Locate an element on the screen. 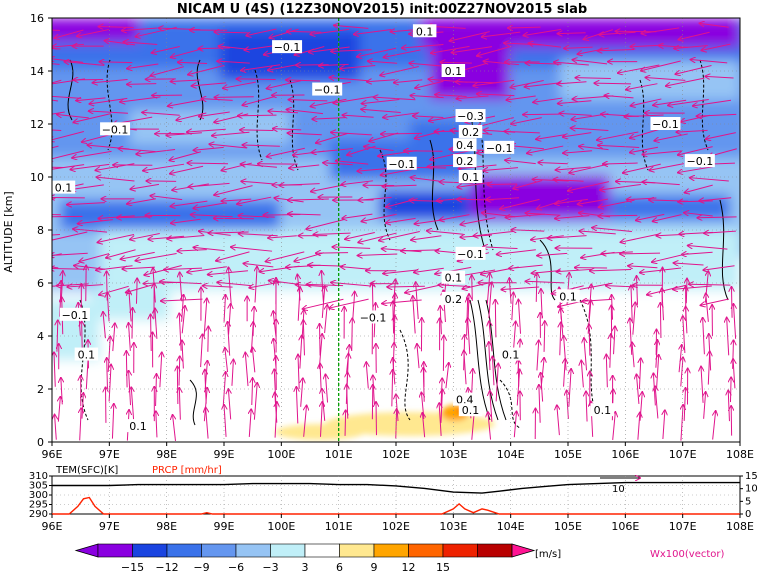  y-tick-label: 16 is located at coordinates (37, 18).